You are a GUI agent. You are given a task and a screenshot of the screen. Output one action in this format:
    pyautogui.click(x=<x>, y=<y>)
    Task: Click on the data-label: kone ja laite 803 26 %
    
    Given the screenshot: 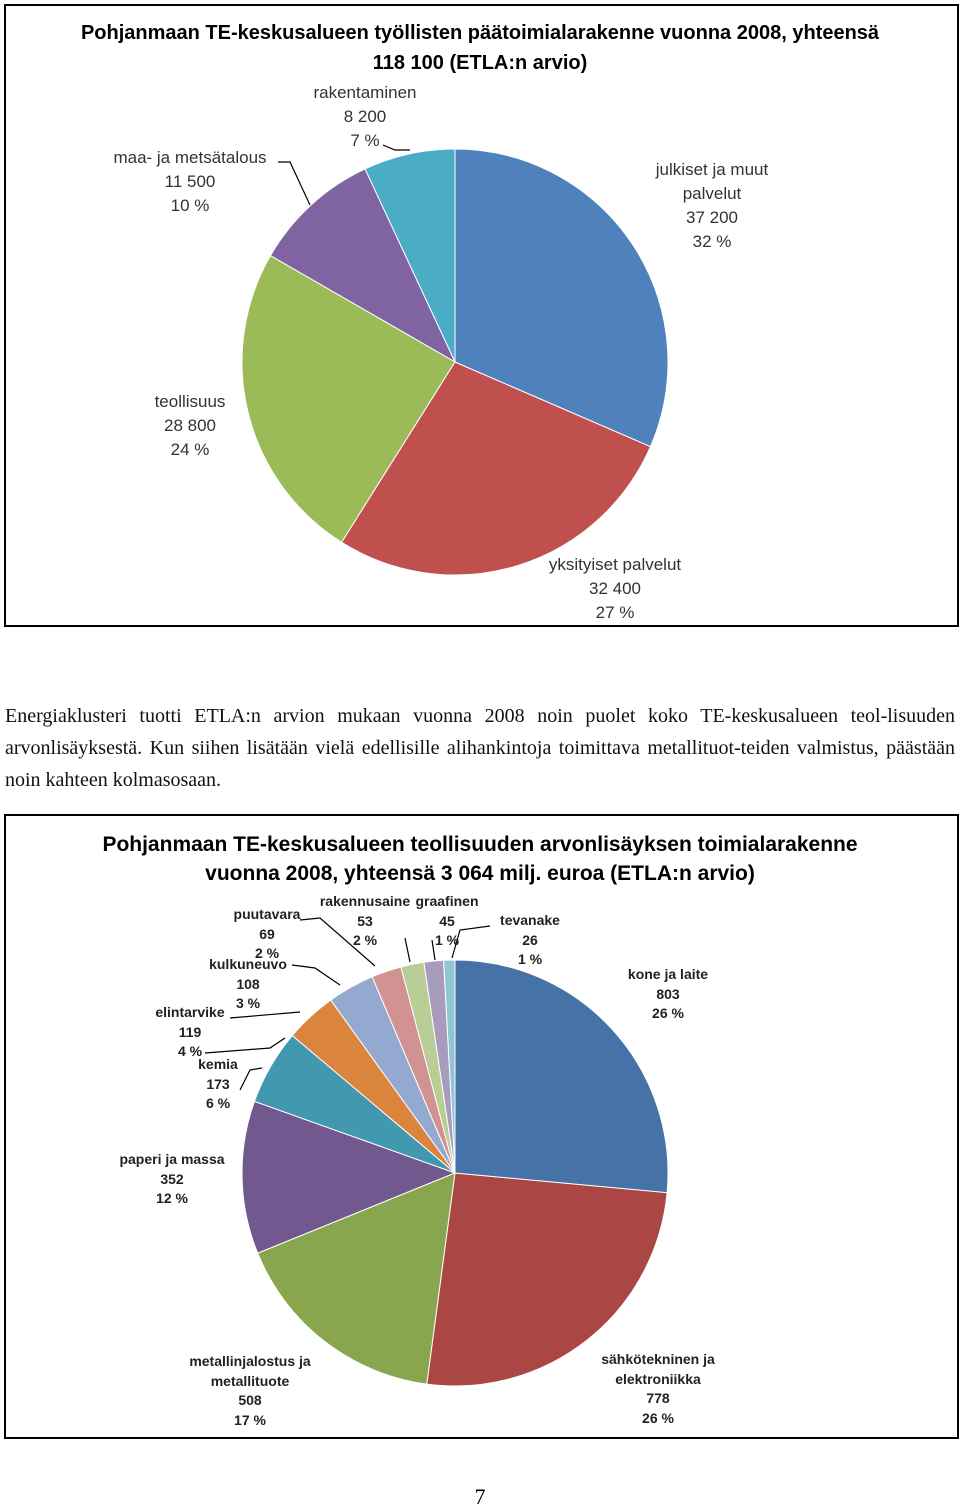 What is the action you would take?
    pyautogui.click(x=668, y=994)
    